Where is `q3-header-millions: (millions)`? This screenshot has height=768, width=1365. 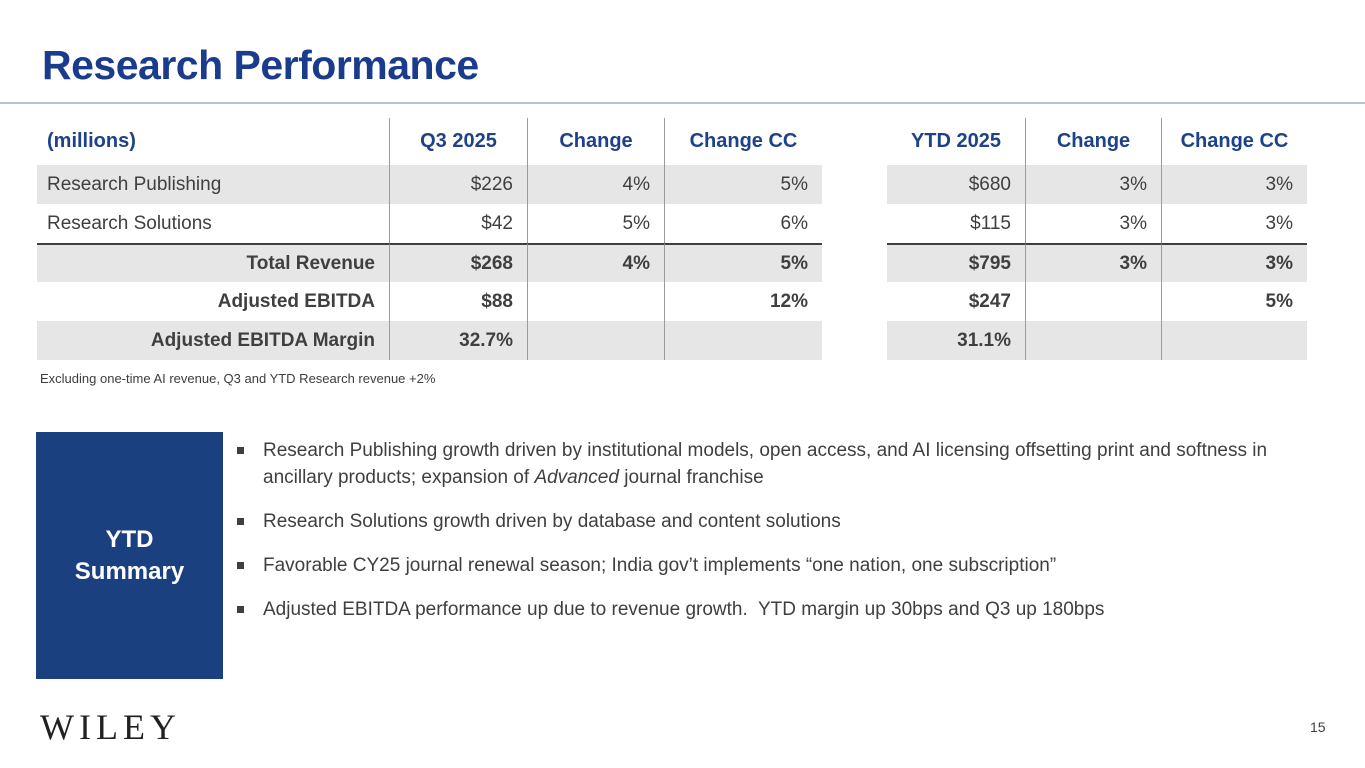
q3-header-millions: (millions) is located at coordinates (213, 141).